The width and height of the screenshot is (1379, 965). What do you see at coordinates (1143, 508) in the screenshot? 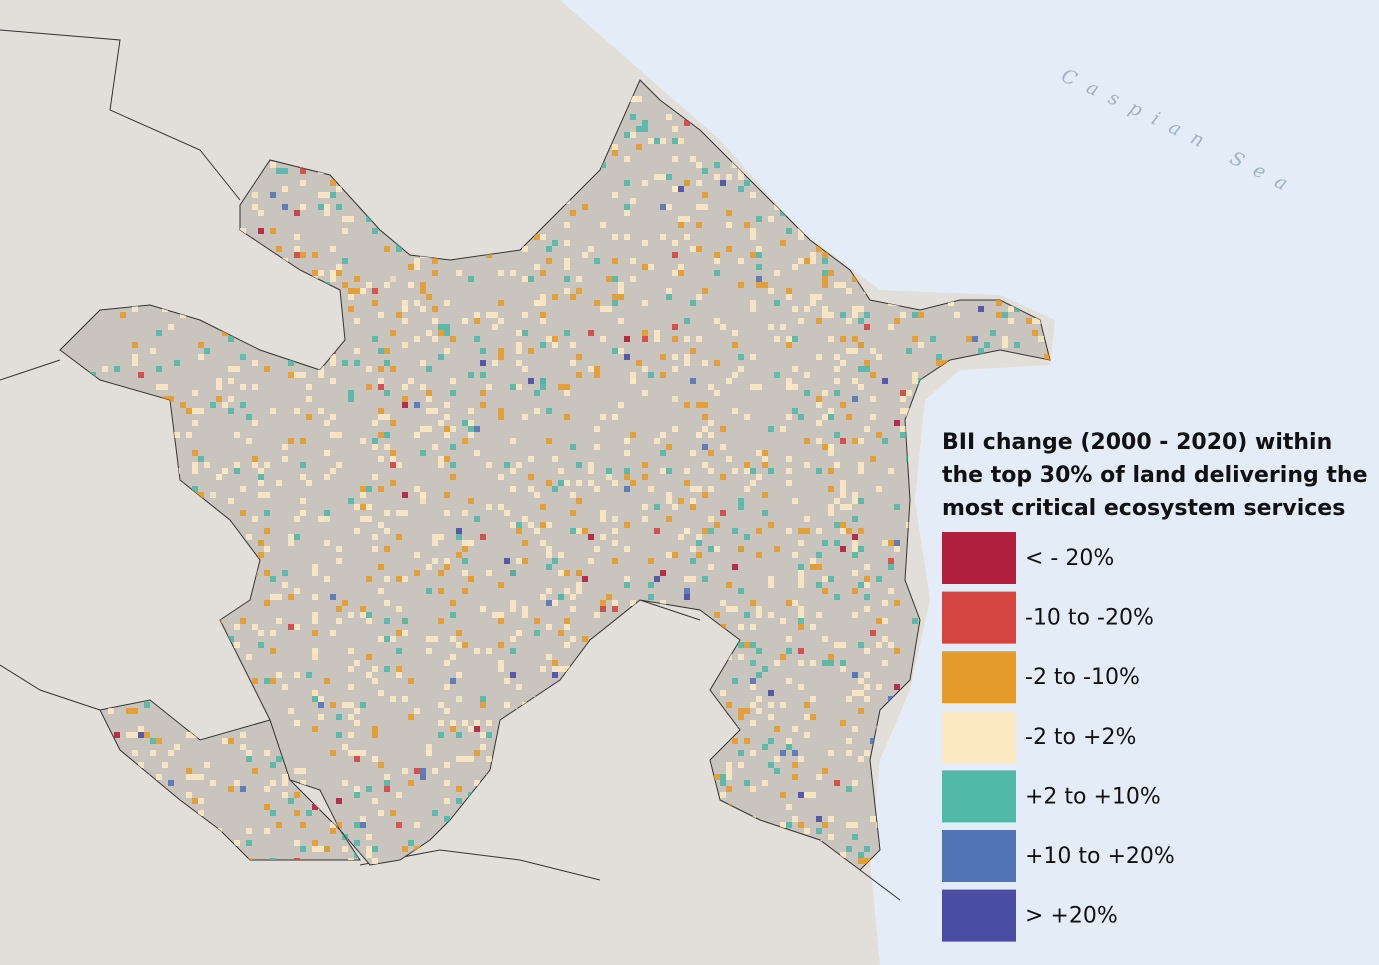
I see `legend-title: most critical ecosystem services` at bounding box center [1143, 508].